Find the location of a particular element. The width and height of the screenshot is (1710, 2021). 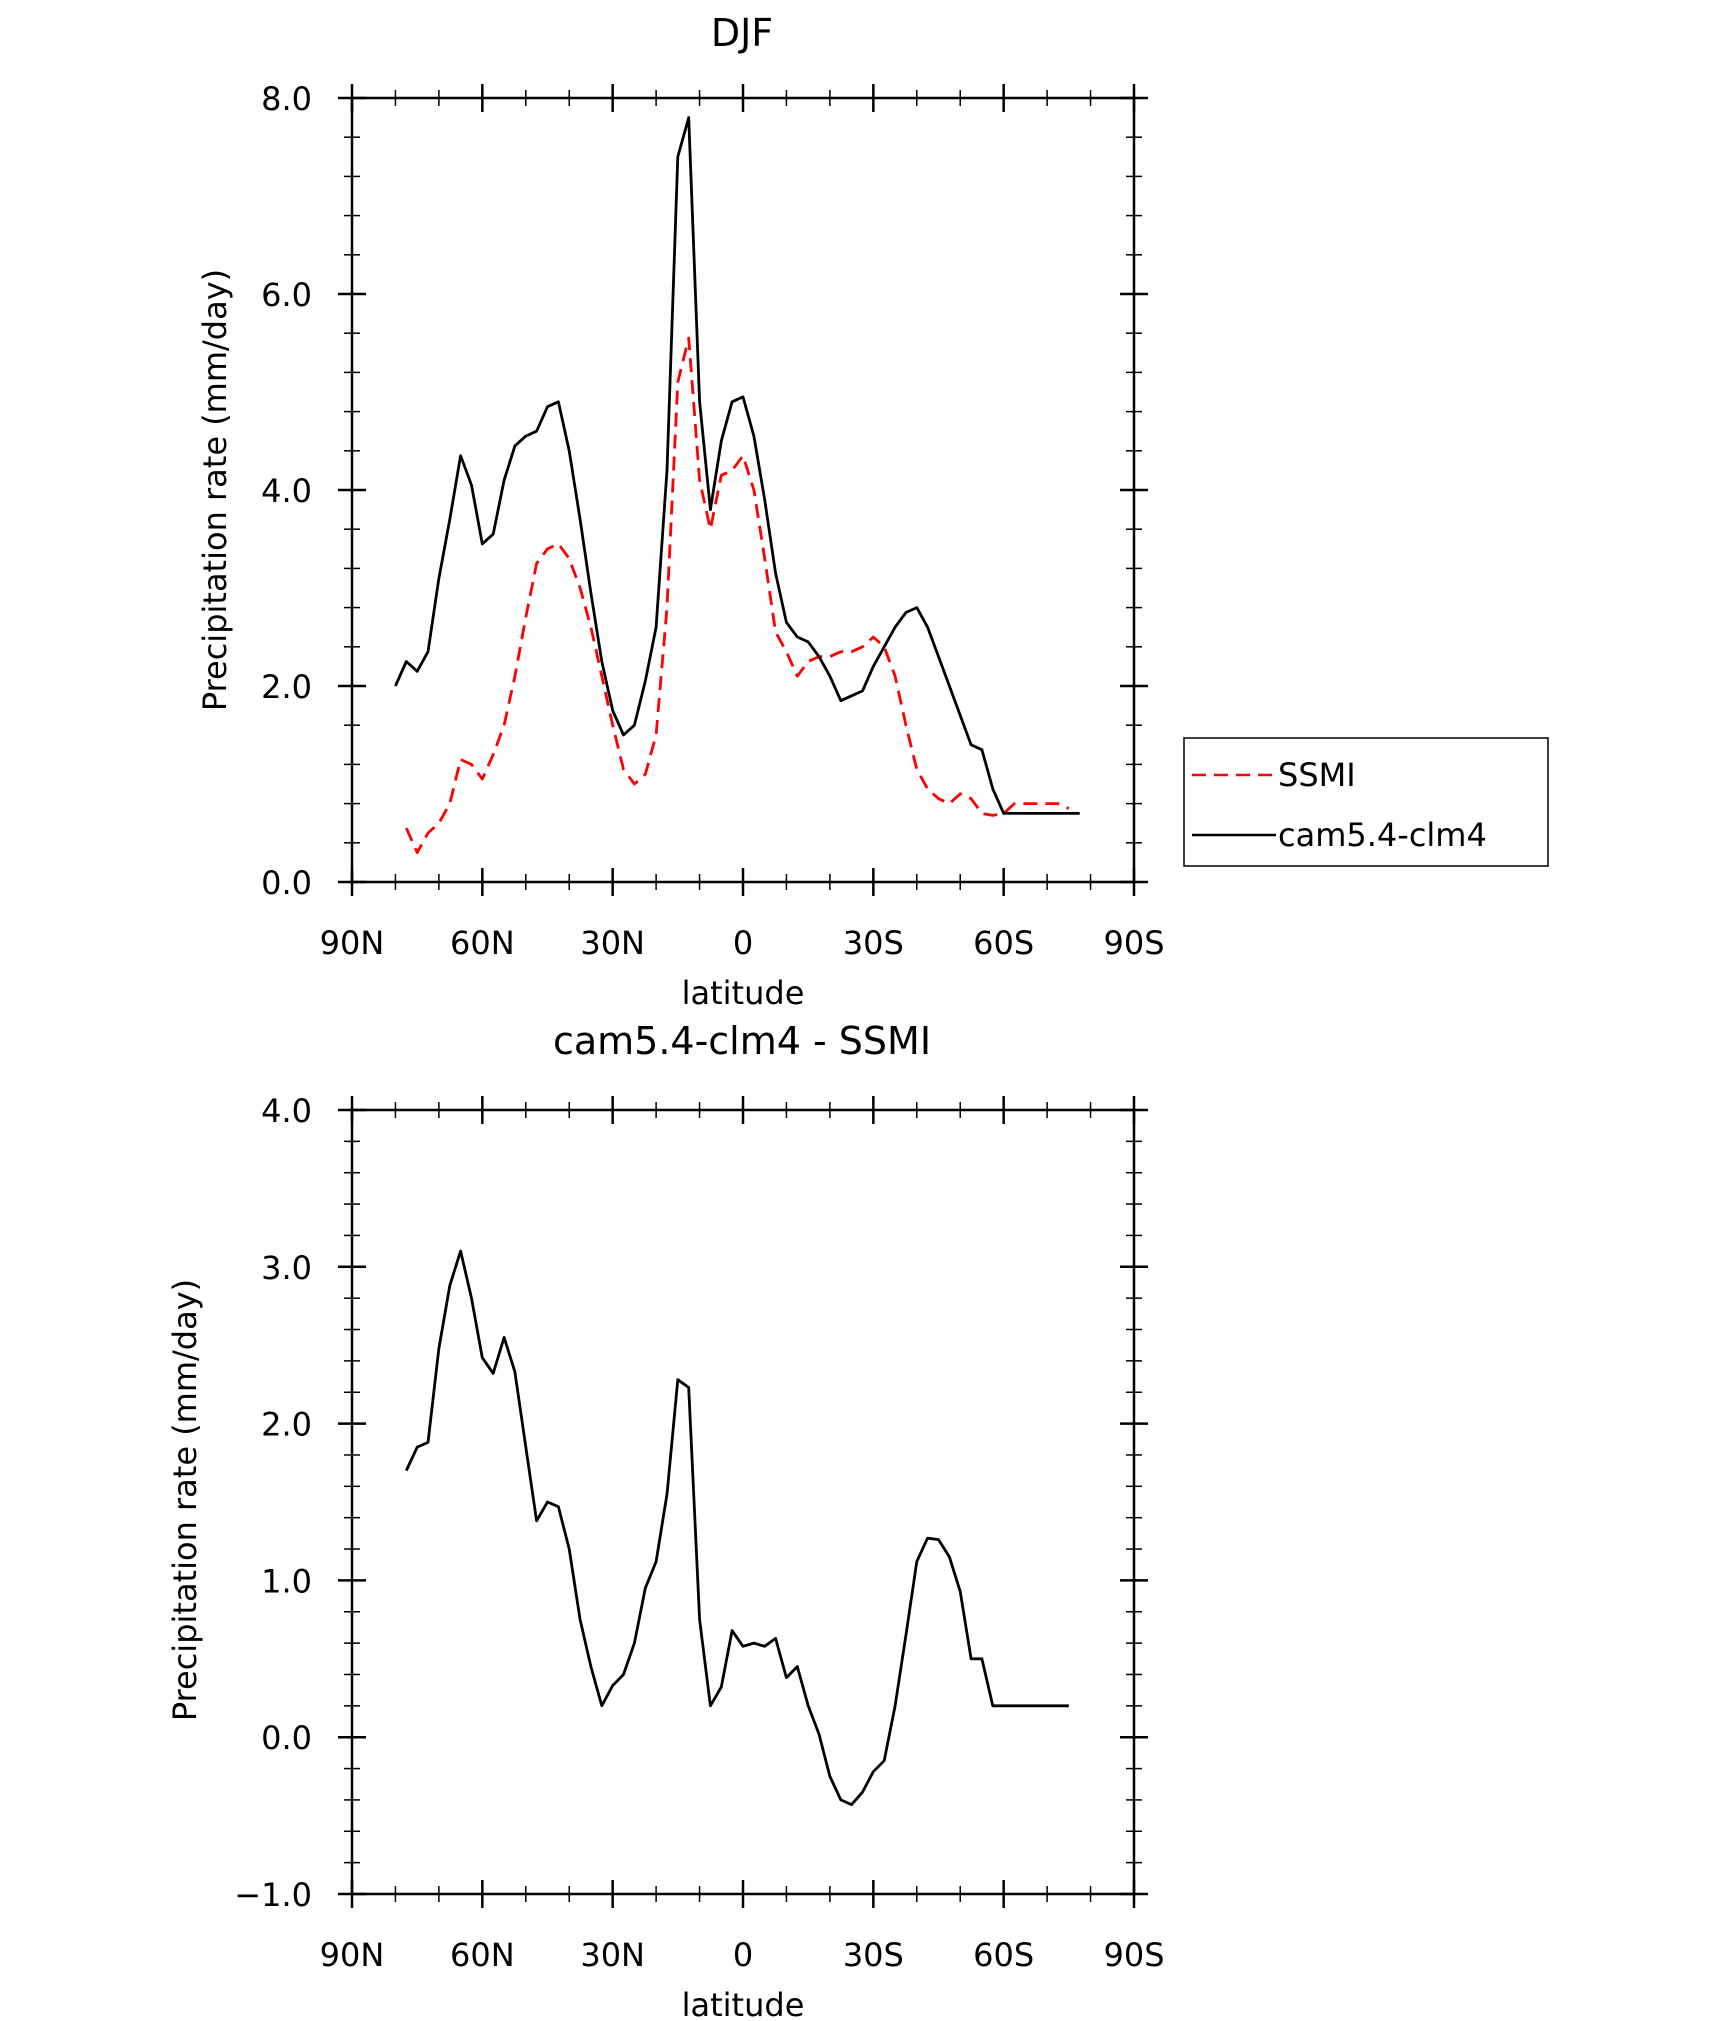

panel2-lines is located at coordinates (737, 1527).